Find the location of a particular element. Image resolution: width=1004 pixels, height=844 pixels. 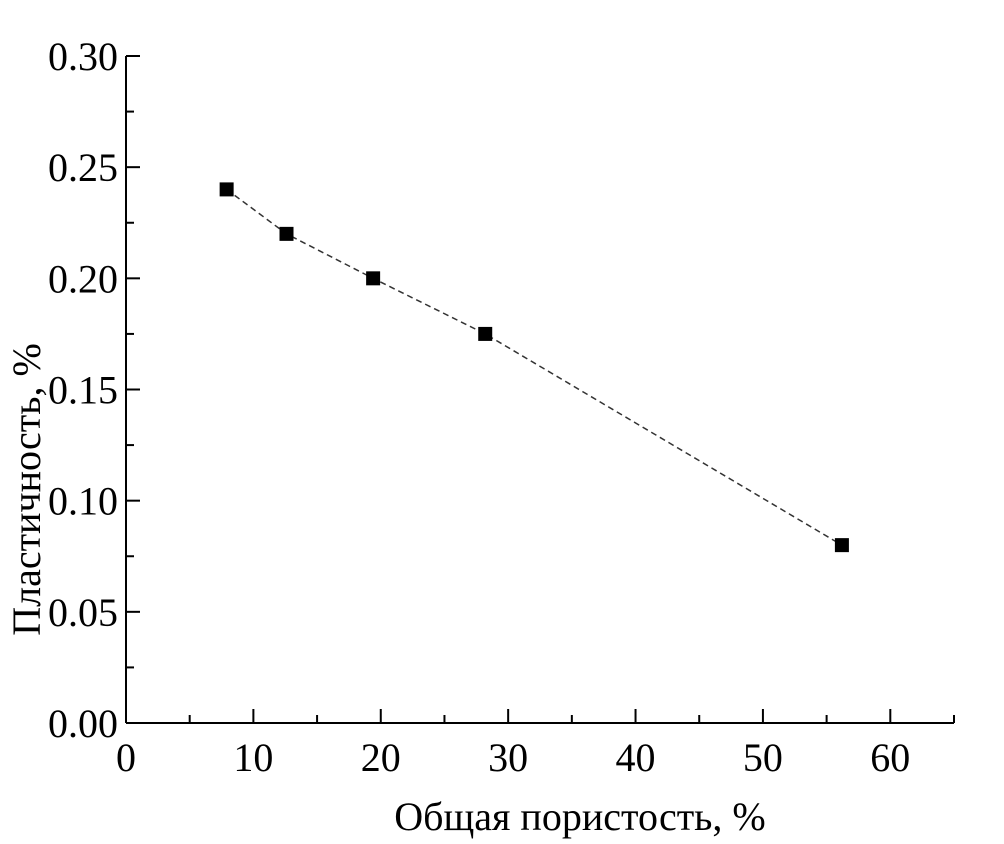

y-axis-label: Пластичность, % is located at coordinates (26, 489).